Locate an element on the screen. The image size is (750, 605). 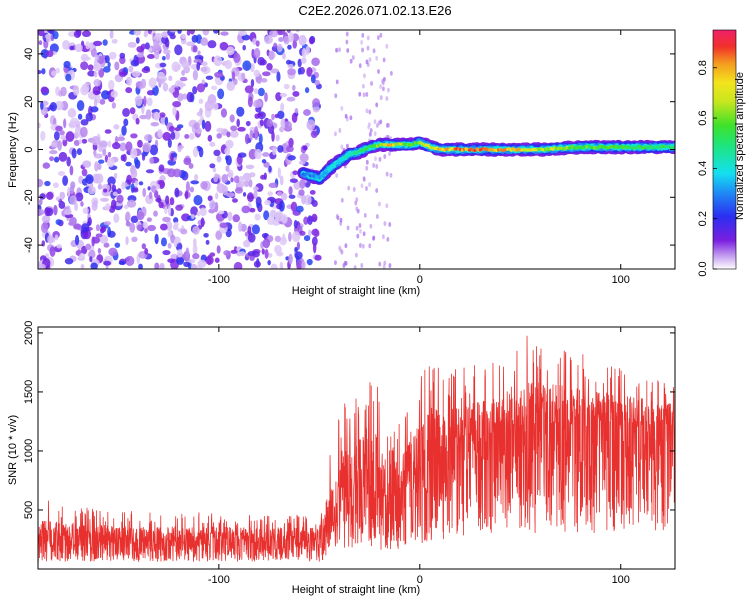
y-tick-label: 20 is located at coordinates (29, 102).